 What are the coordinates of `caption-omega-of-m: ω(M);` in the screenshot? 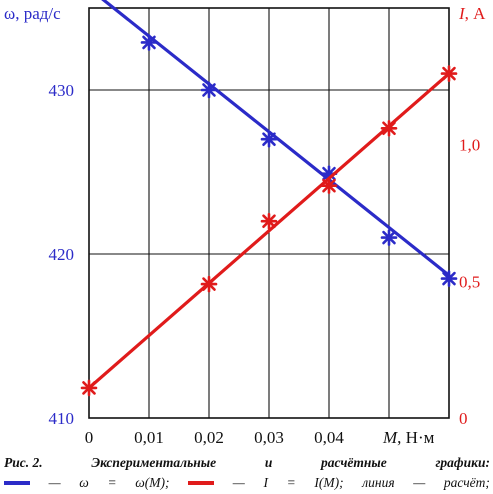 It's located at (152, 482).